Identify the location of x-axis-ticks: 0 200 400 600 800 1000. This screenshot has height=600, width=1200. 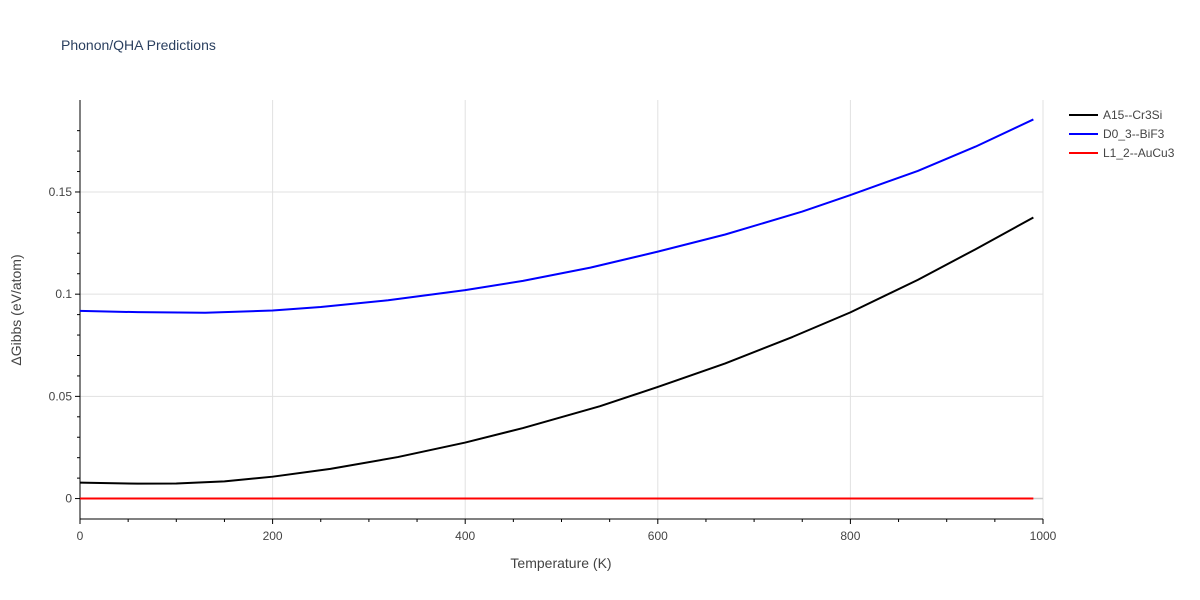
(567, 536).